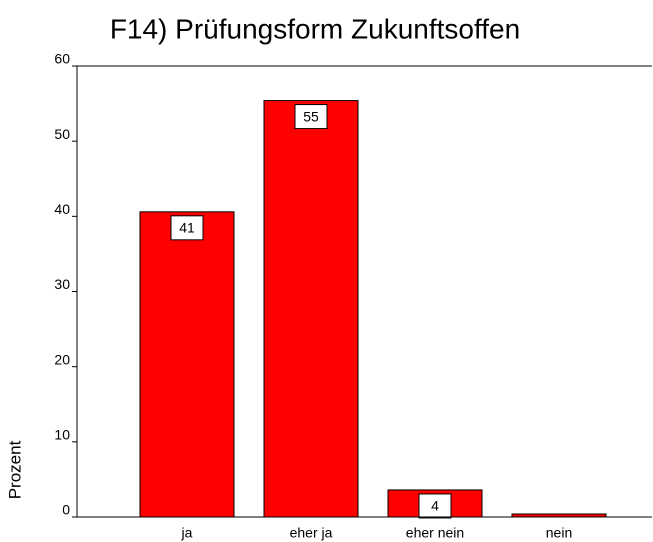  What do you see at coordinates (62, 59) in the screenshot?
I see `y-tick-label: 60` at bounding box center [62, 59].